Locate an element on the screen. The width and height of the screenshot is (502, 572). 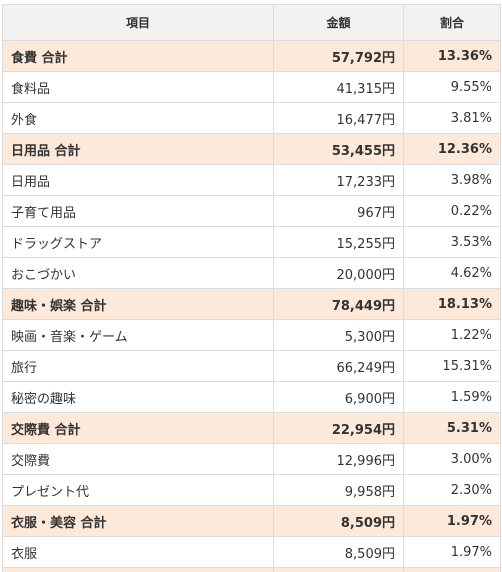
subtotal-row: 交際費 合計 22,954円 5.31% is located at coordinates (251, 428).